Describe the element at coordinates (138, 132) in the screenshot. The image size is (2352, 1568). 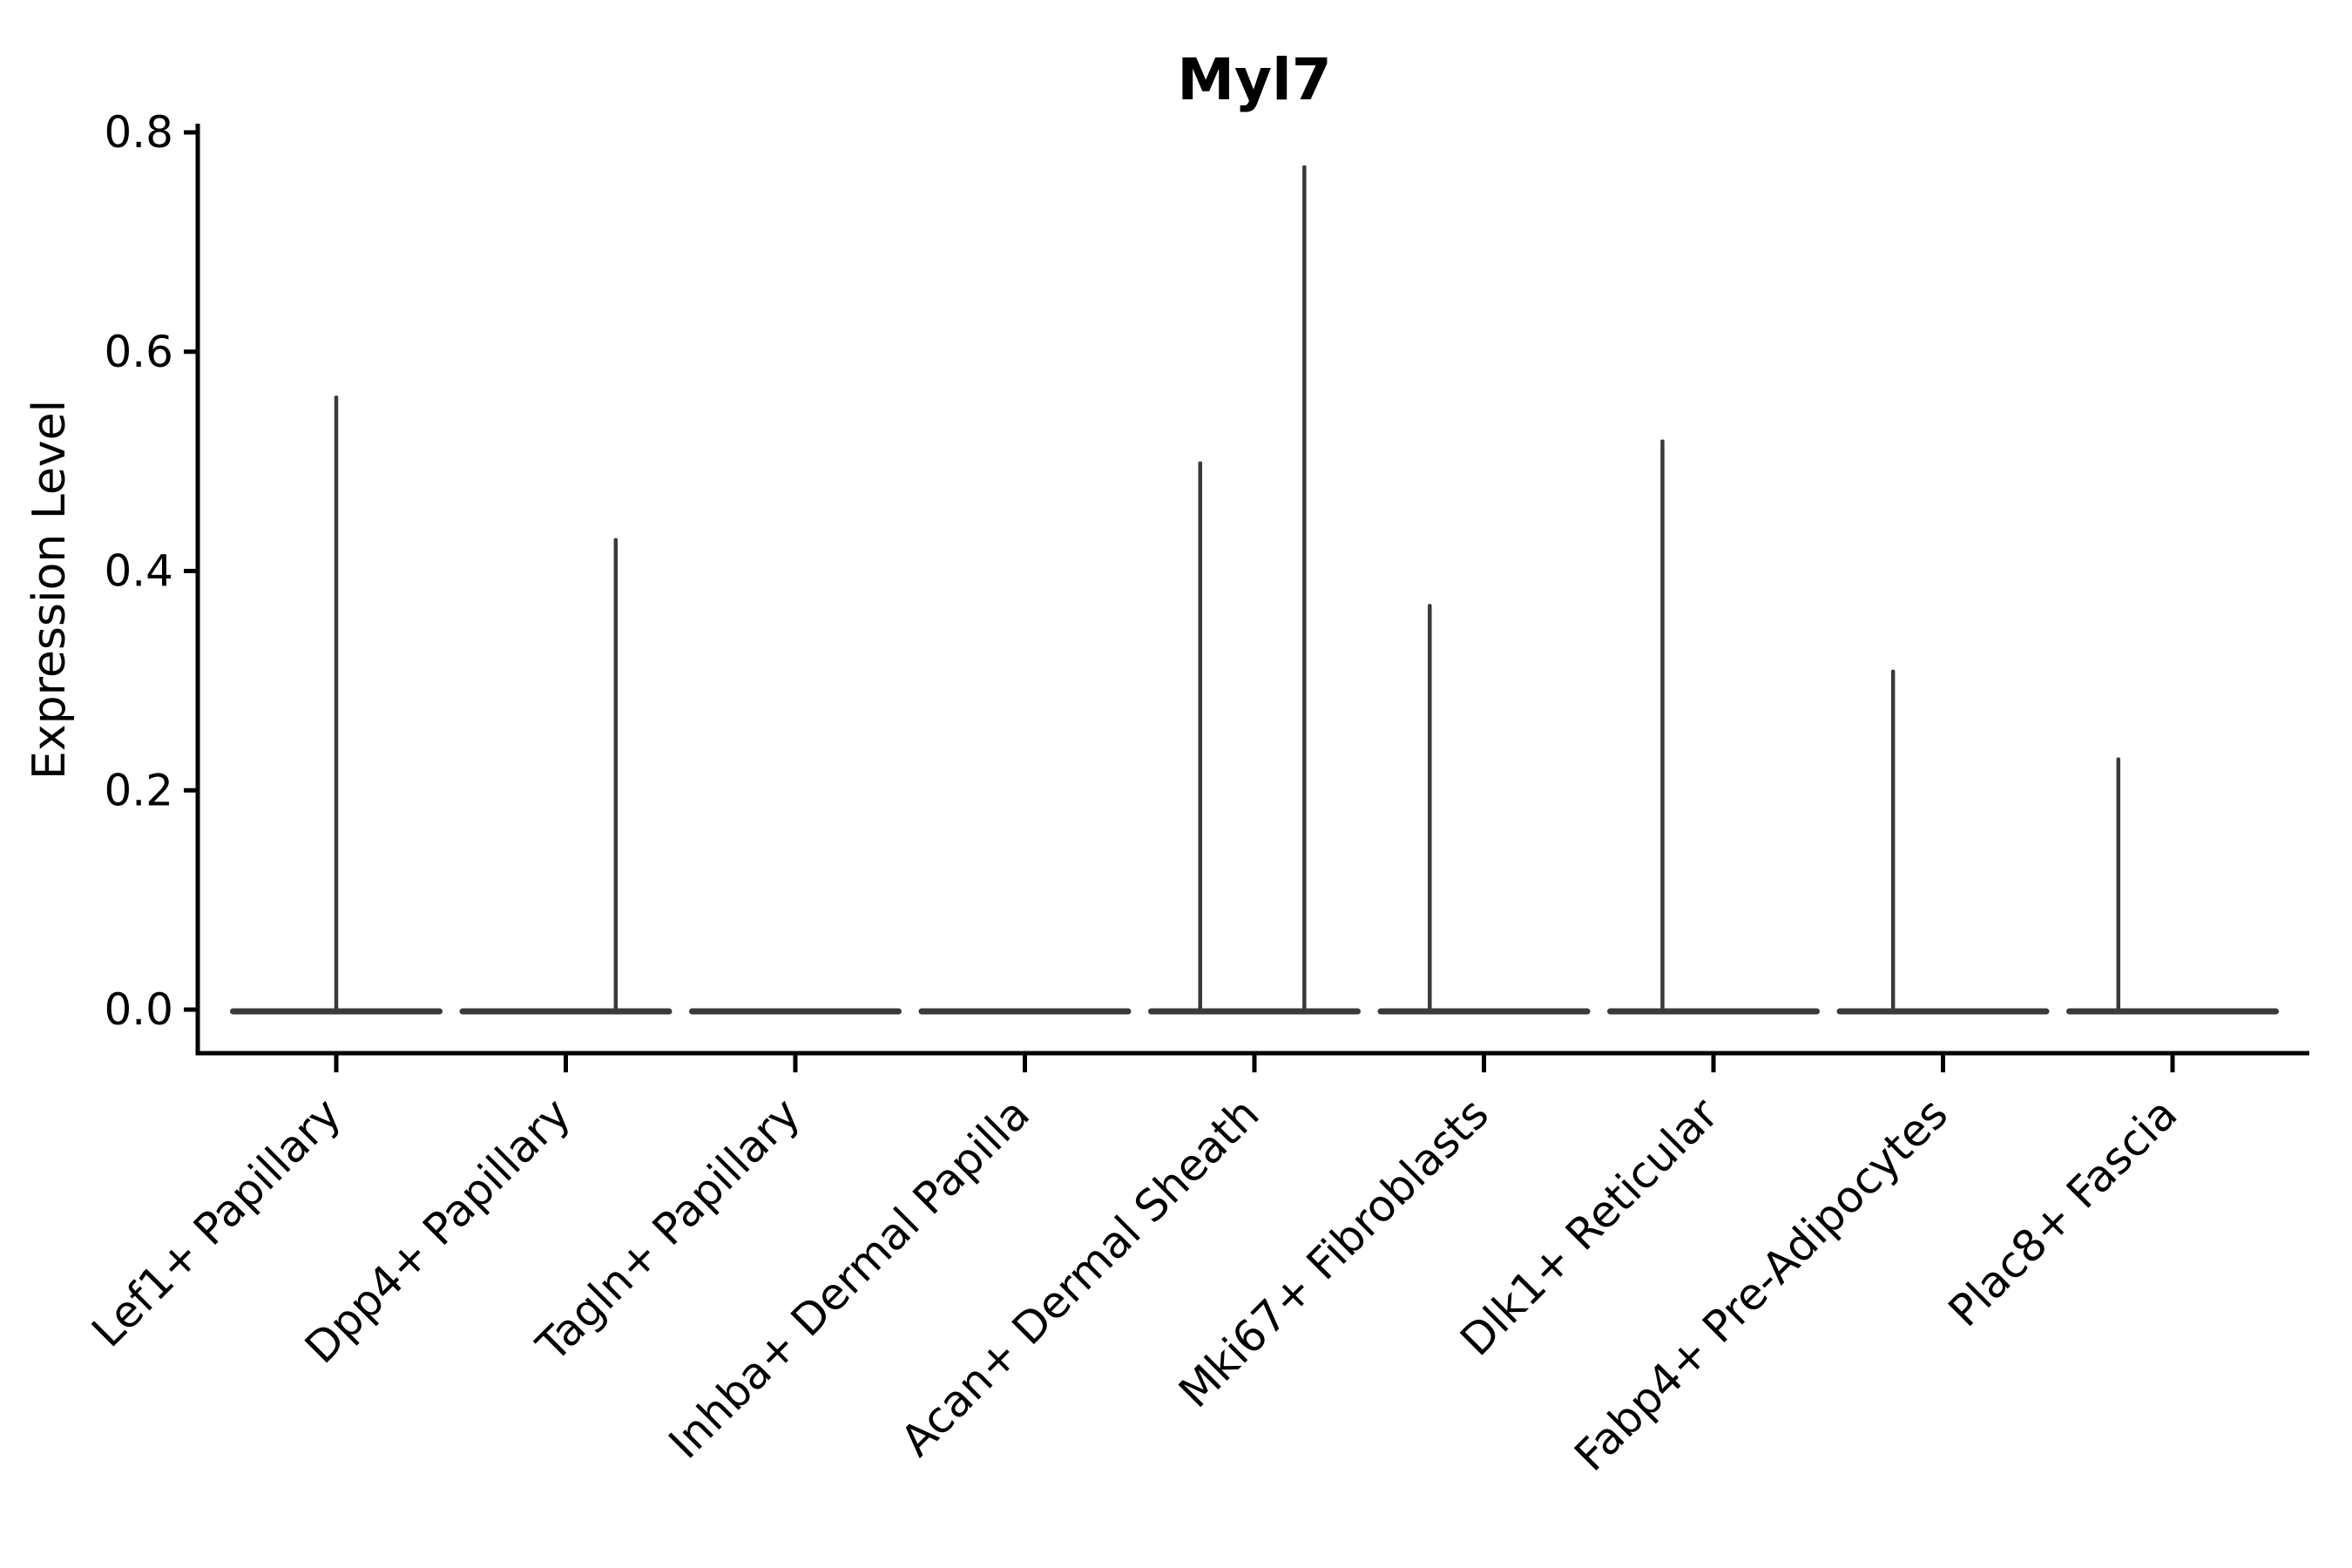
I see `y-tick-label: 0.8` at that location.